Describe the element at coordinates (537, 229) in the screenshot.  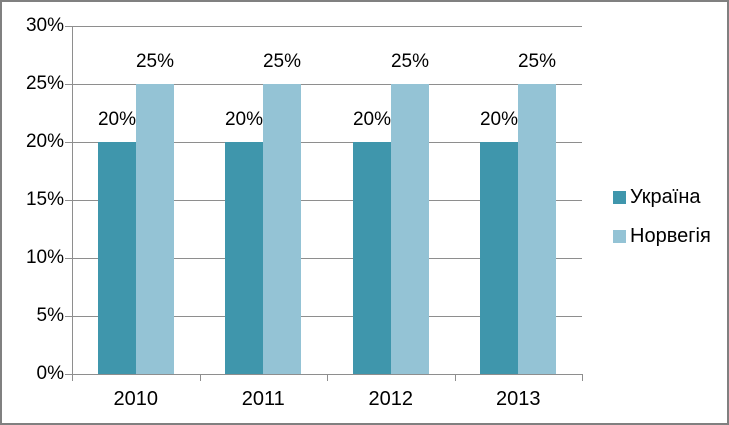
I see `bar-Норвегія-2013` at that location.